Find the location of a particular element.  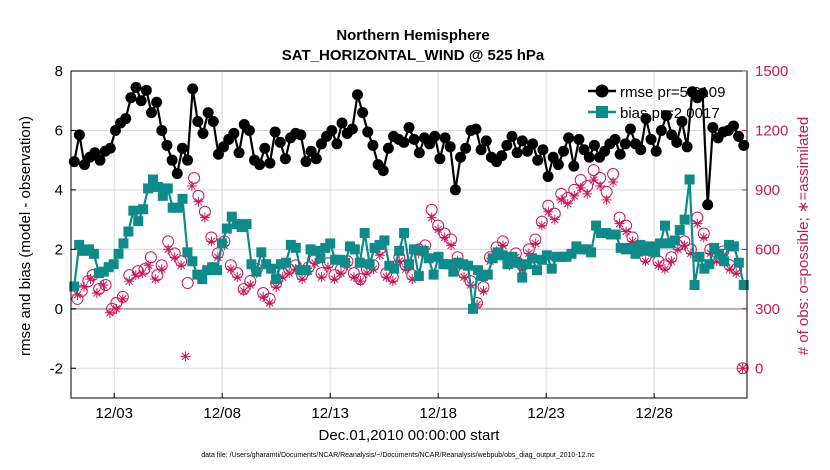

x-tick-label: 12/28 is located at coordinates (654, 413).